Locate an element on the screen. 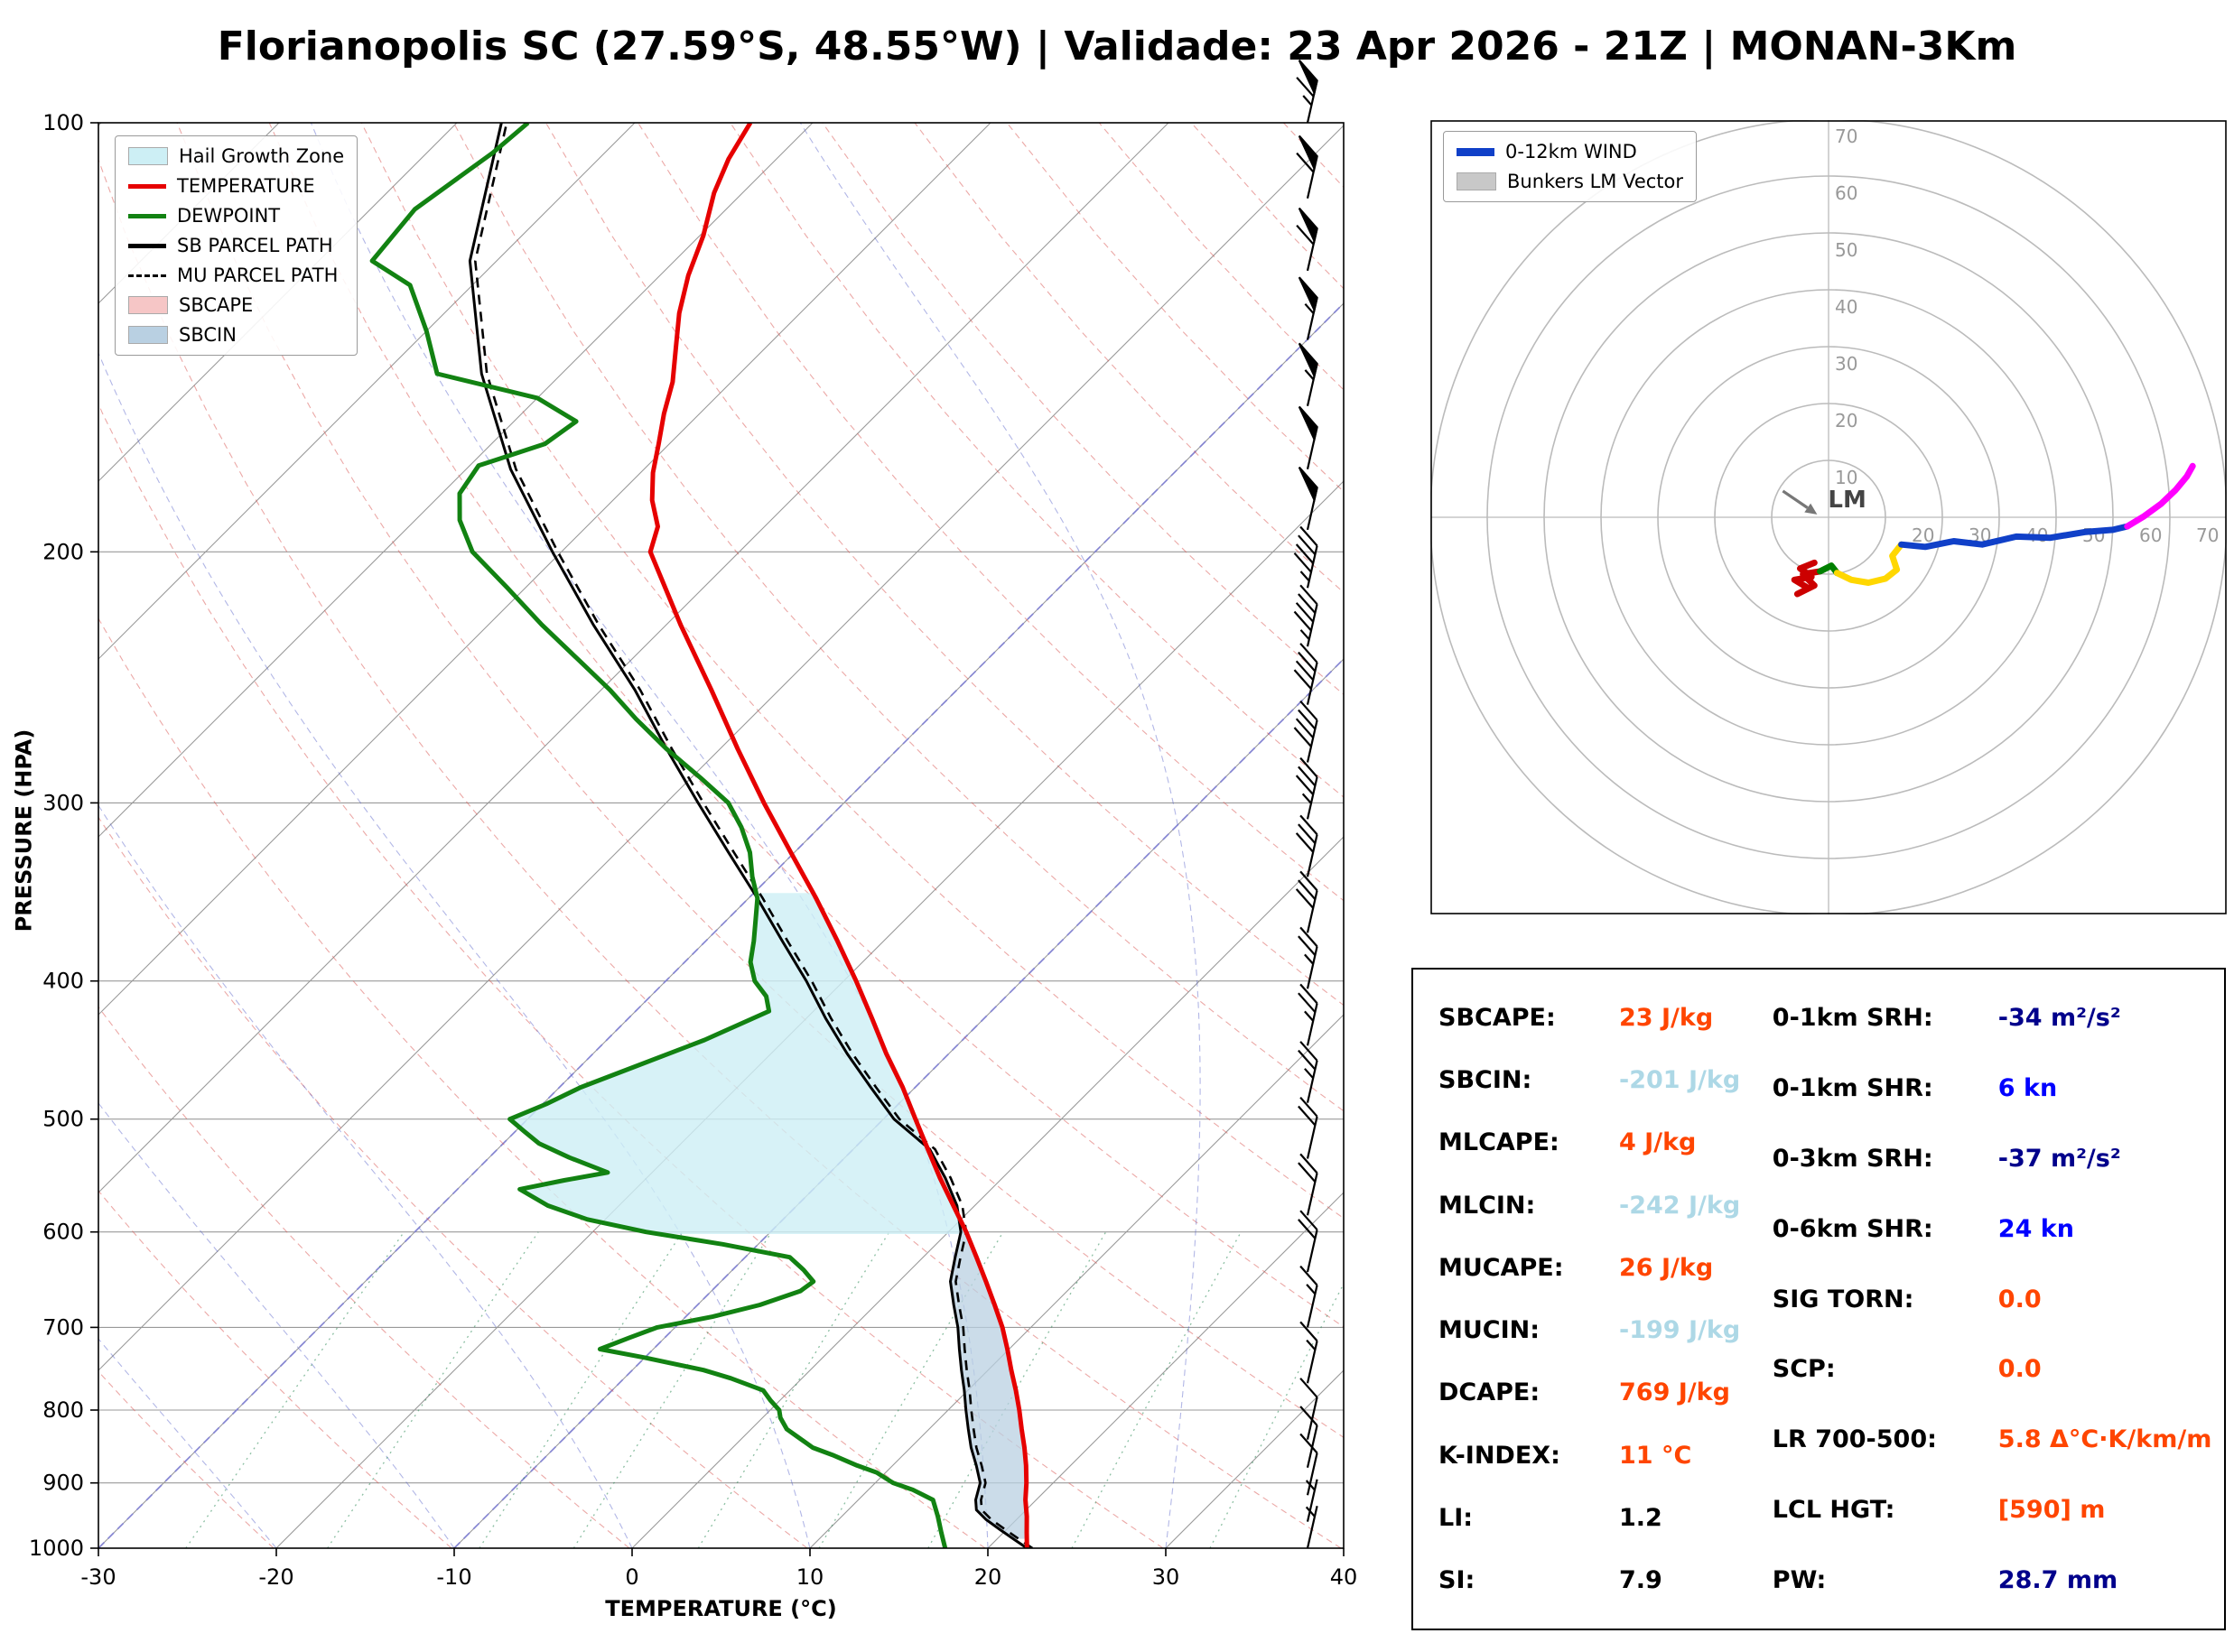 The image size is (2234, 1652). index-label: K-INDEX: is located at coordinates (1499, 1455).